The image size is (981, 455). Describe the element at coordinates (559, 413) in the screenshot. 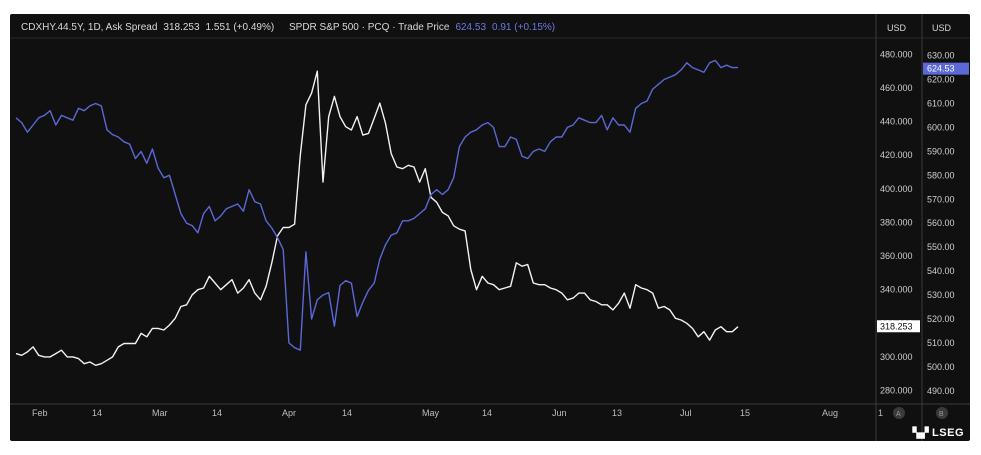

I see `x-axis-tick-label: Jun` at that location.